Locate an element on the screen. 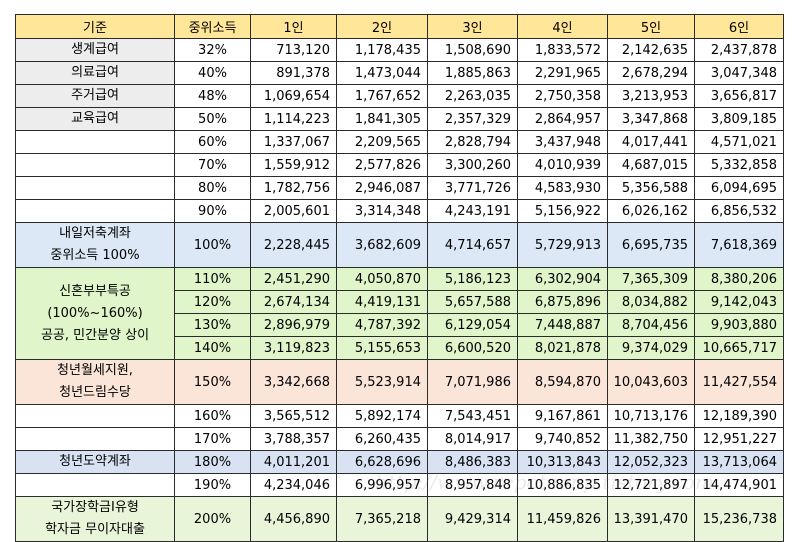  amount-cell: 4,419,131 is located at coordinates (382, 302).